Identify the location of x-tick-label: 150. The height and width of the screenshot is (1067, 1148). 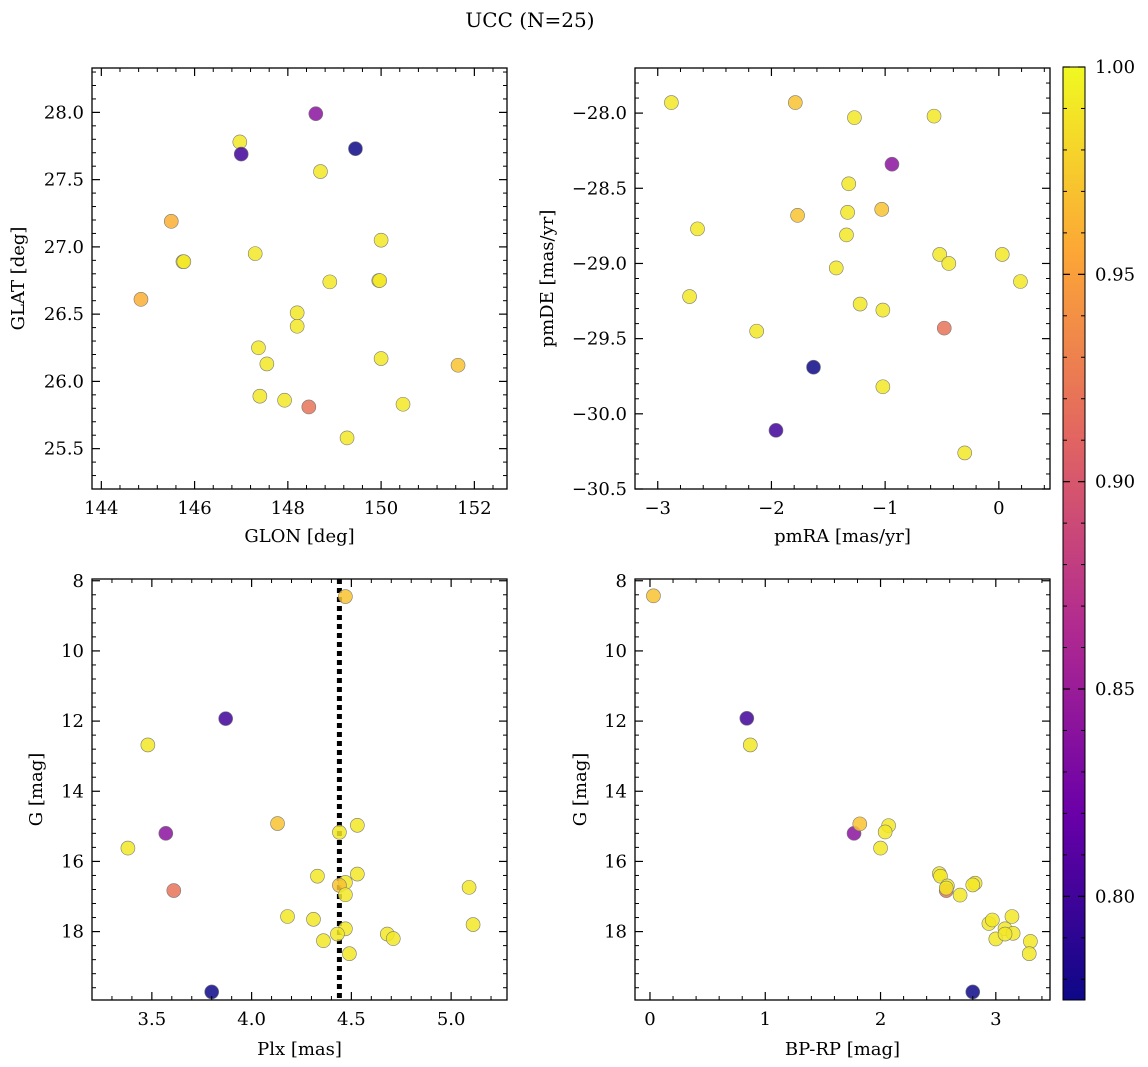
(381, 508).